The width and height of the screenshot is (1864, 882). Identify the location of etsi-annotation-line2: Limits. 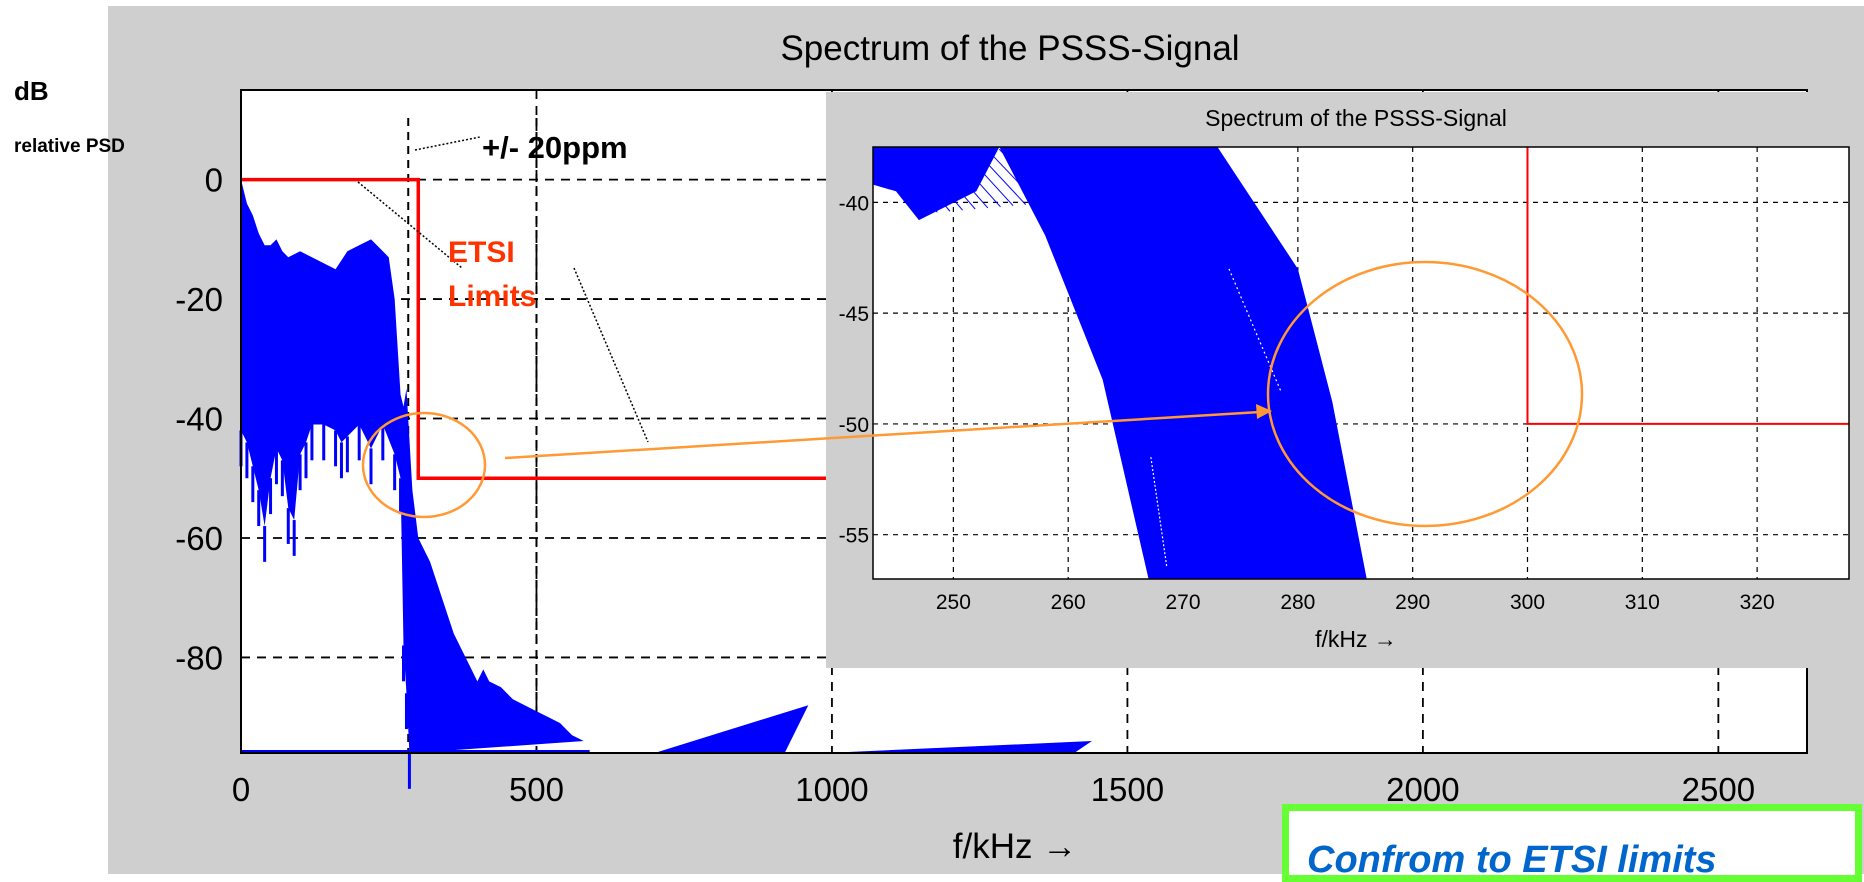
(492, 296).